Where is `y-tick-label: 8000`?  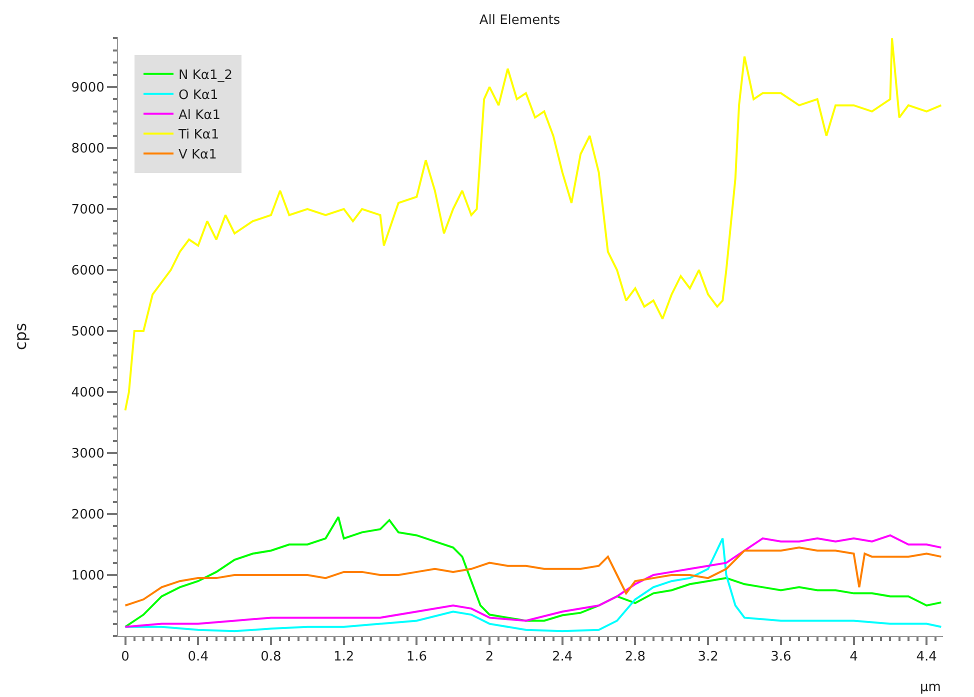
y-tick-label: 8000 is located at coordinates (87, 149).